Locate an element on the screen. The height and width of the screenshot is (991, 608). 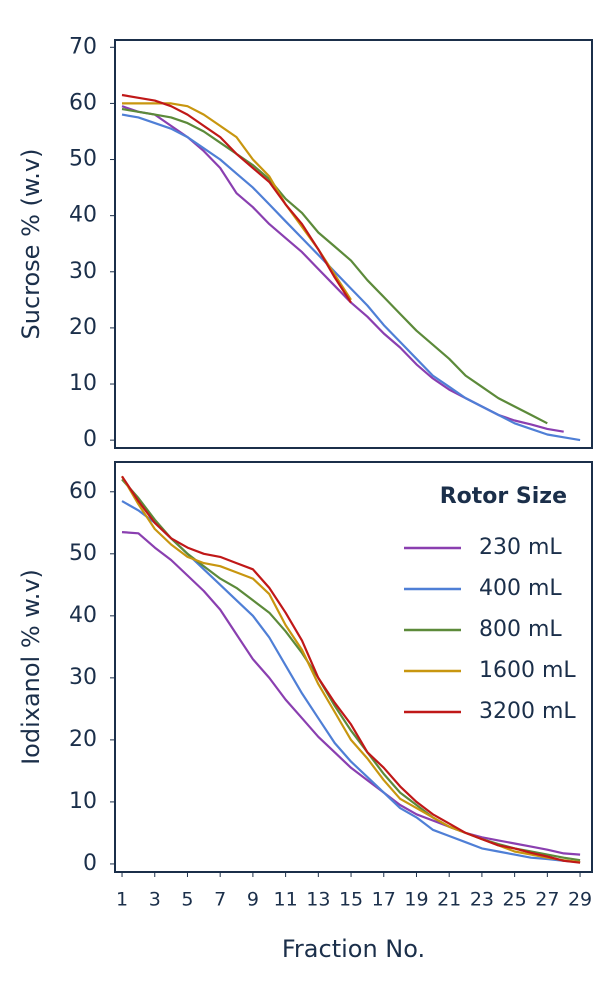
x-tick-label: 21 is located at coordinates (449, 900).